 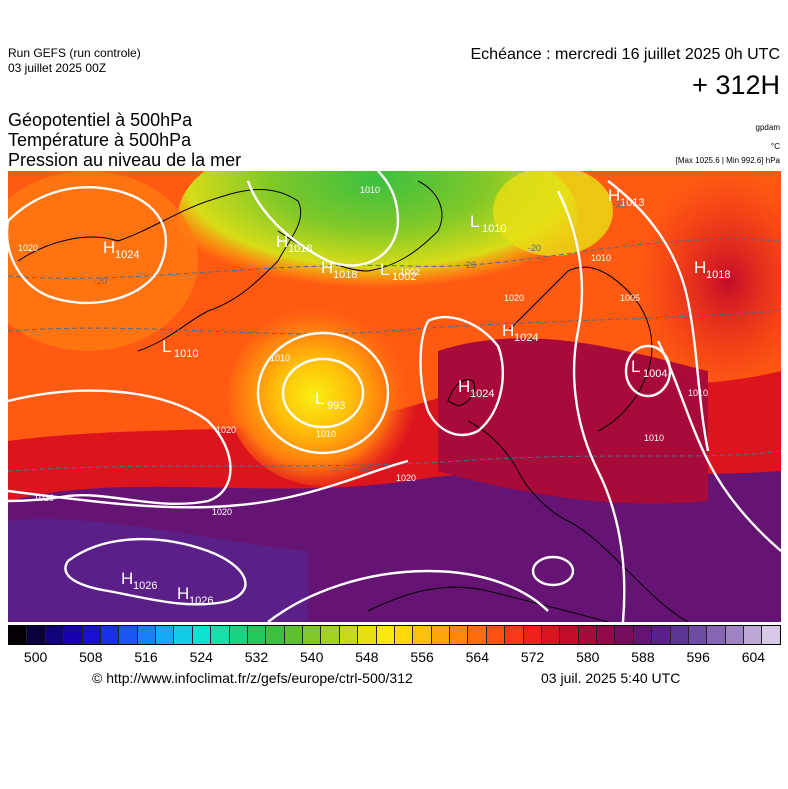 What do you see at coordinates (158, 570) in the screenshot?
I see `field-violet-southwest` at bounding box center [158, 570].